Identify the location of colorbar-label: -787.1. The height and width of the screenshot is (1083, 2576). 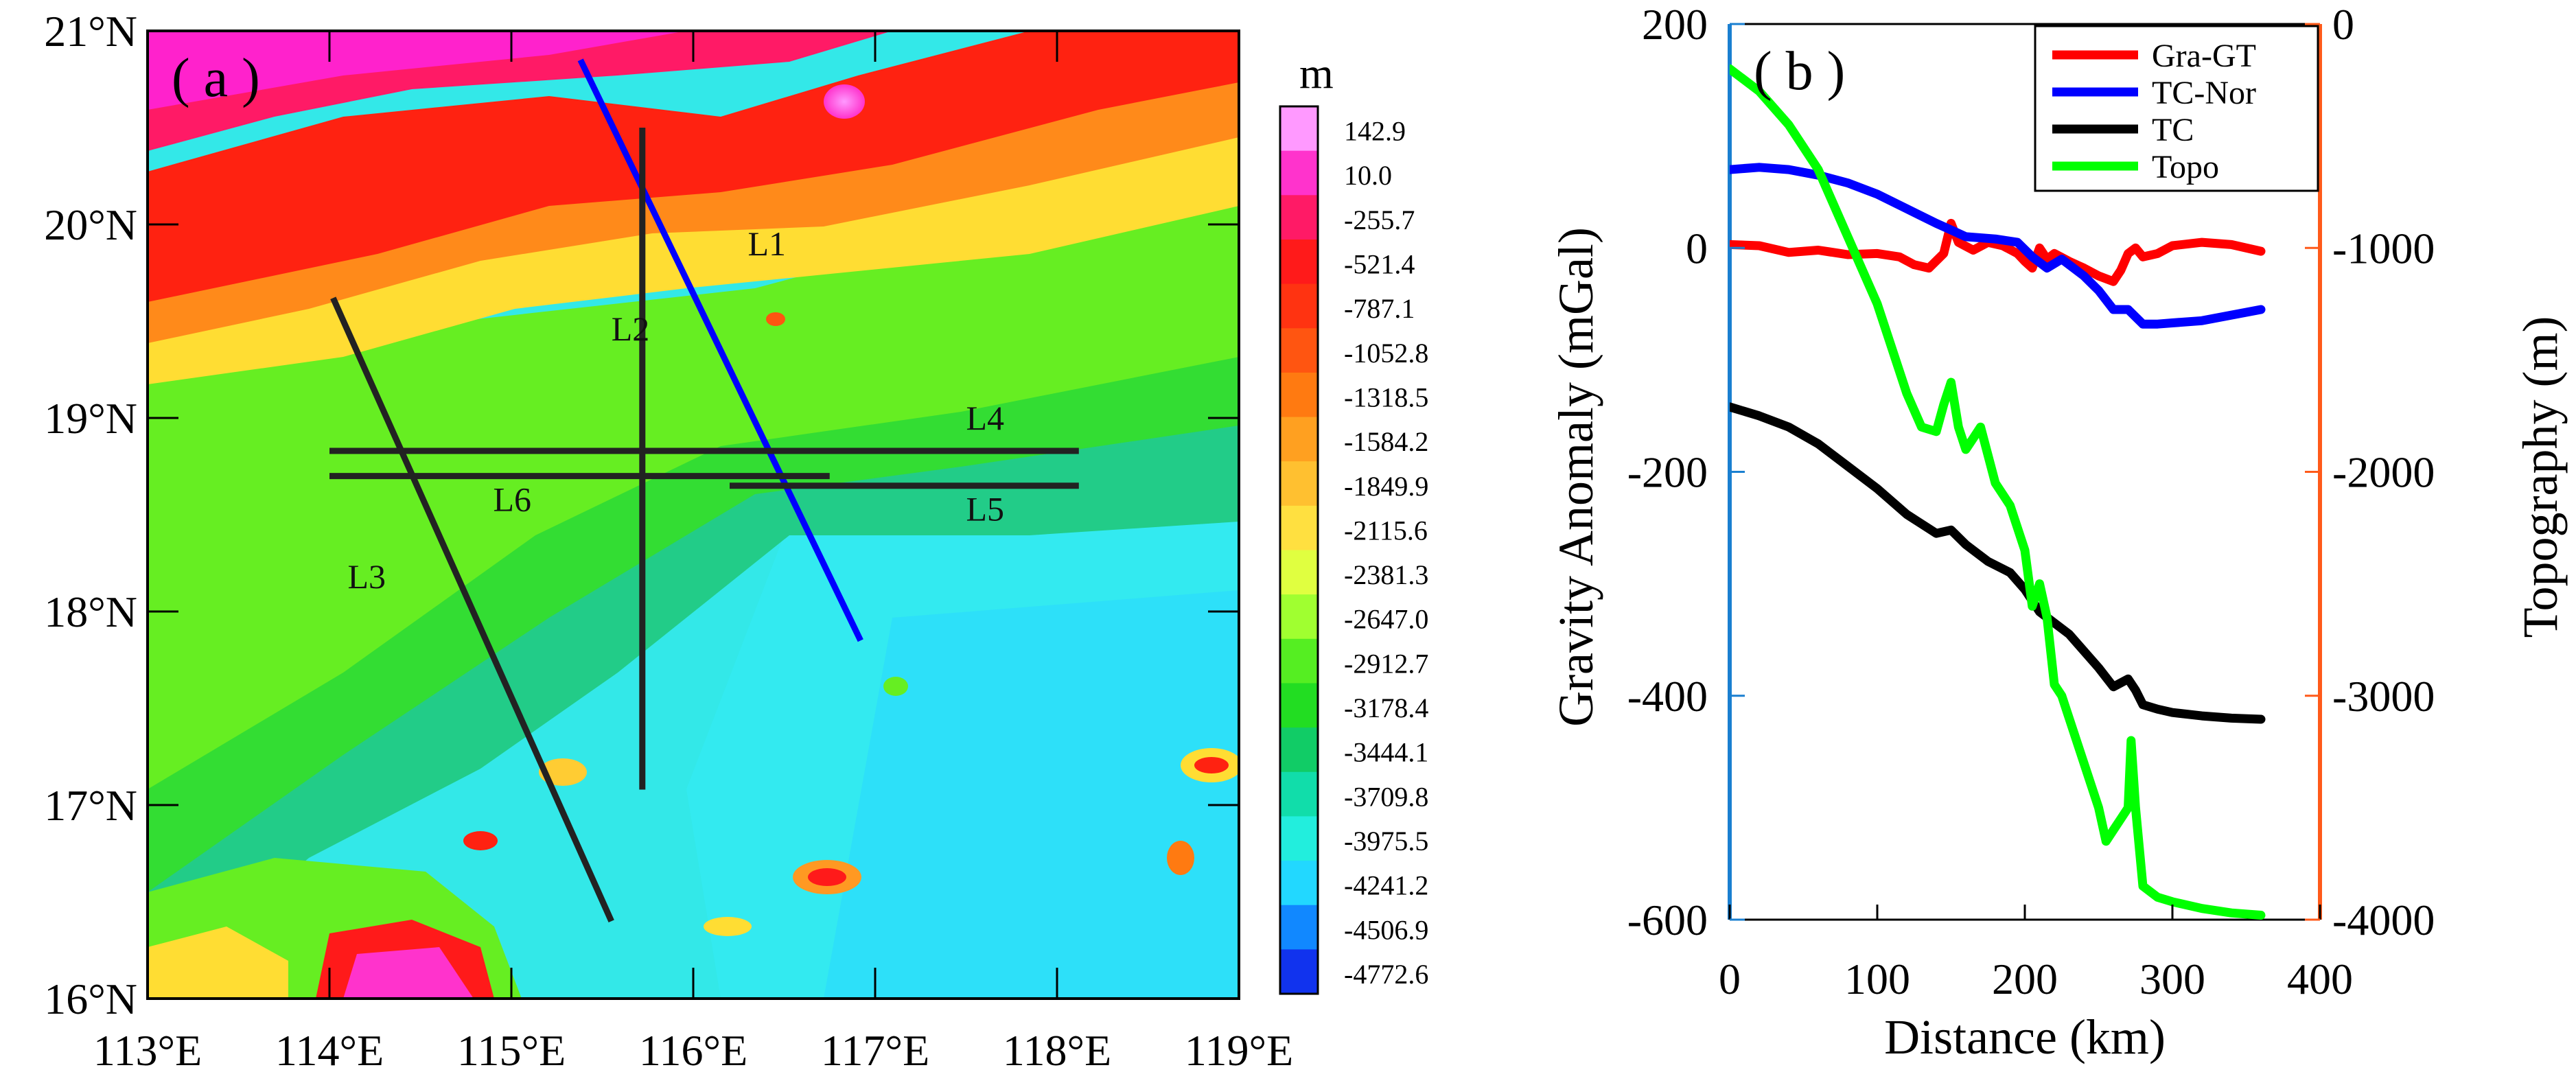
(1379, 309).